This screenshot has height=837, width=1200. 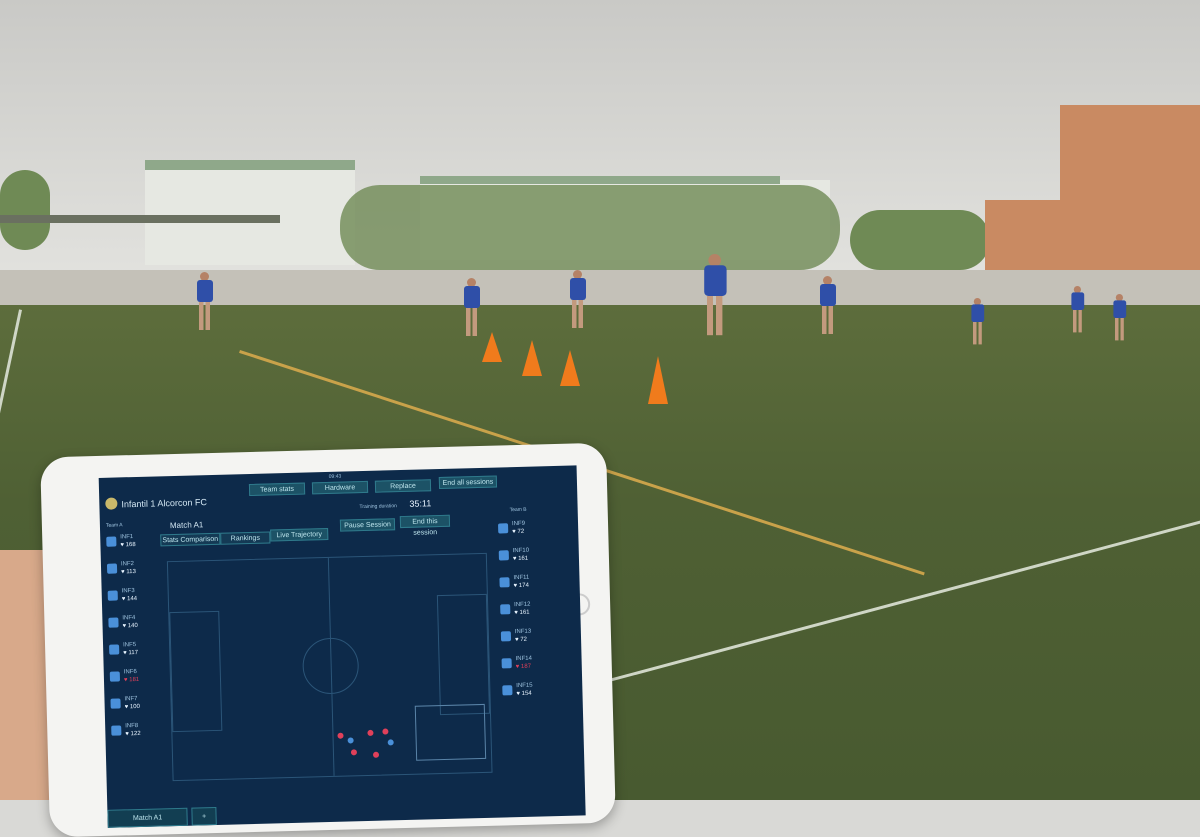 What do you see at coordinates (129, 599) in the screenshot?
I see `heart-rate: ♥ 144` at bounding box center [129, 599].